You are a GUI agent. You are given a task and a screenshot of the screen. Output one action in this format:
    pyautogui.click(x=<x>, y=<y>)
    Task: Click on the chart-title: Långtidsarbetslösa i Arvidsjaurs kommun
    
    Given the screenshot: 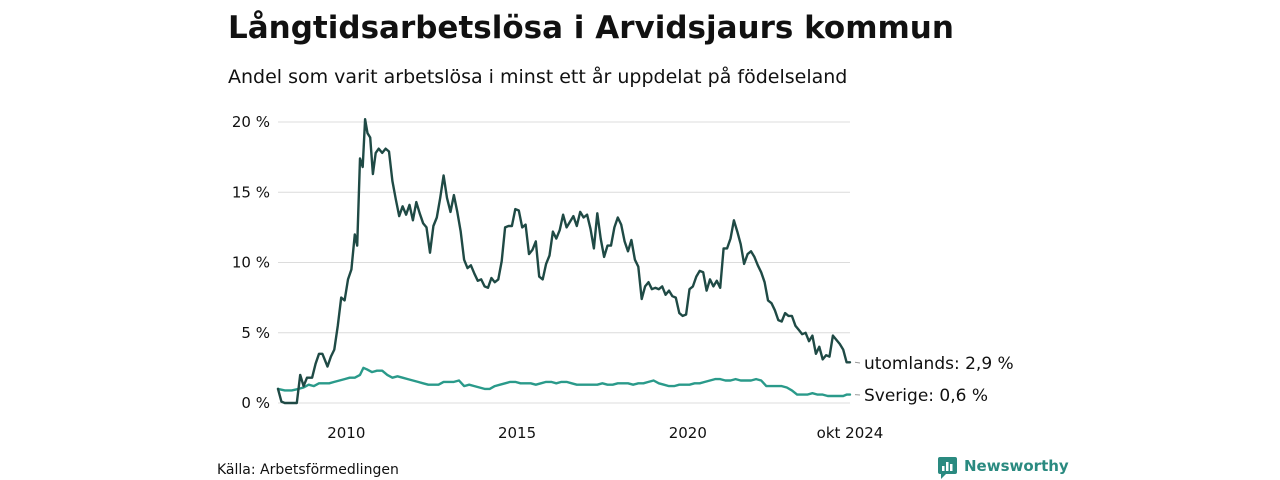 What is the action you would take?
    pyautogui.click(x=591, y=28)
    